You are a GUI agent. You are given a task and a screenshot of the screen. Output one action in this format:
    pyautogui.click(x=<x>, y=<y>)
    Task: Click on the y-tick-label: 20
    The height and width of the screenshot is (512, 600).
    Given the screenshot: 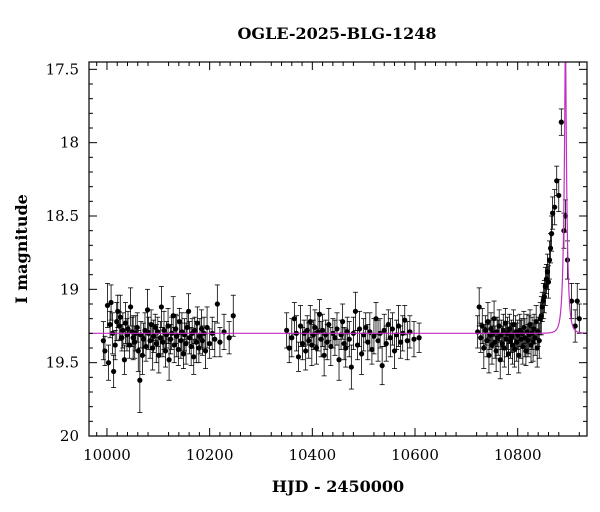 What is the action you would take?
    pyautogui.click(x=69, y=436)
    